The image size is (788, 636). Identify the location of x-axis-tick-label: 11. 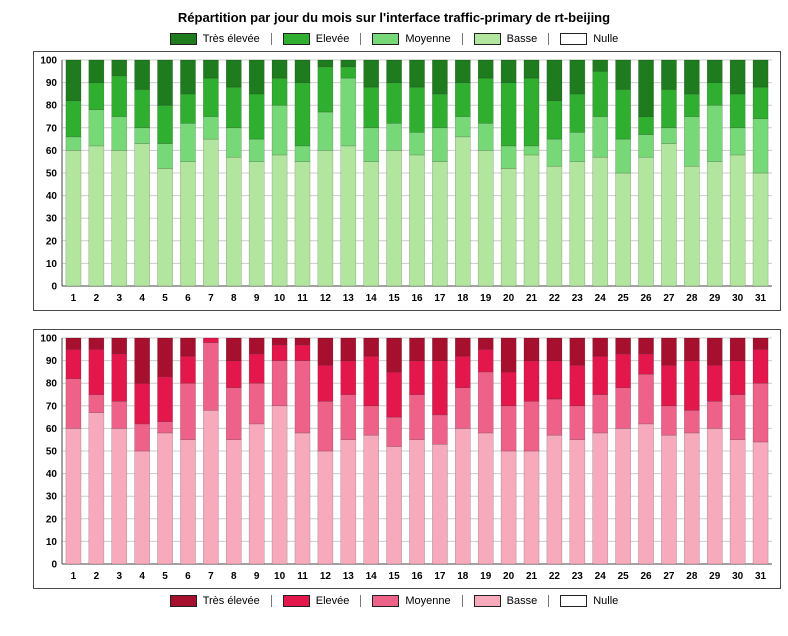
(302, 298).